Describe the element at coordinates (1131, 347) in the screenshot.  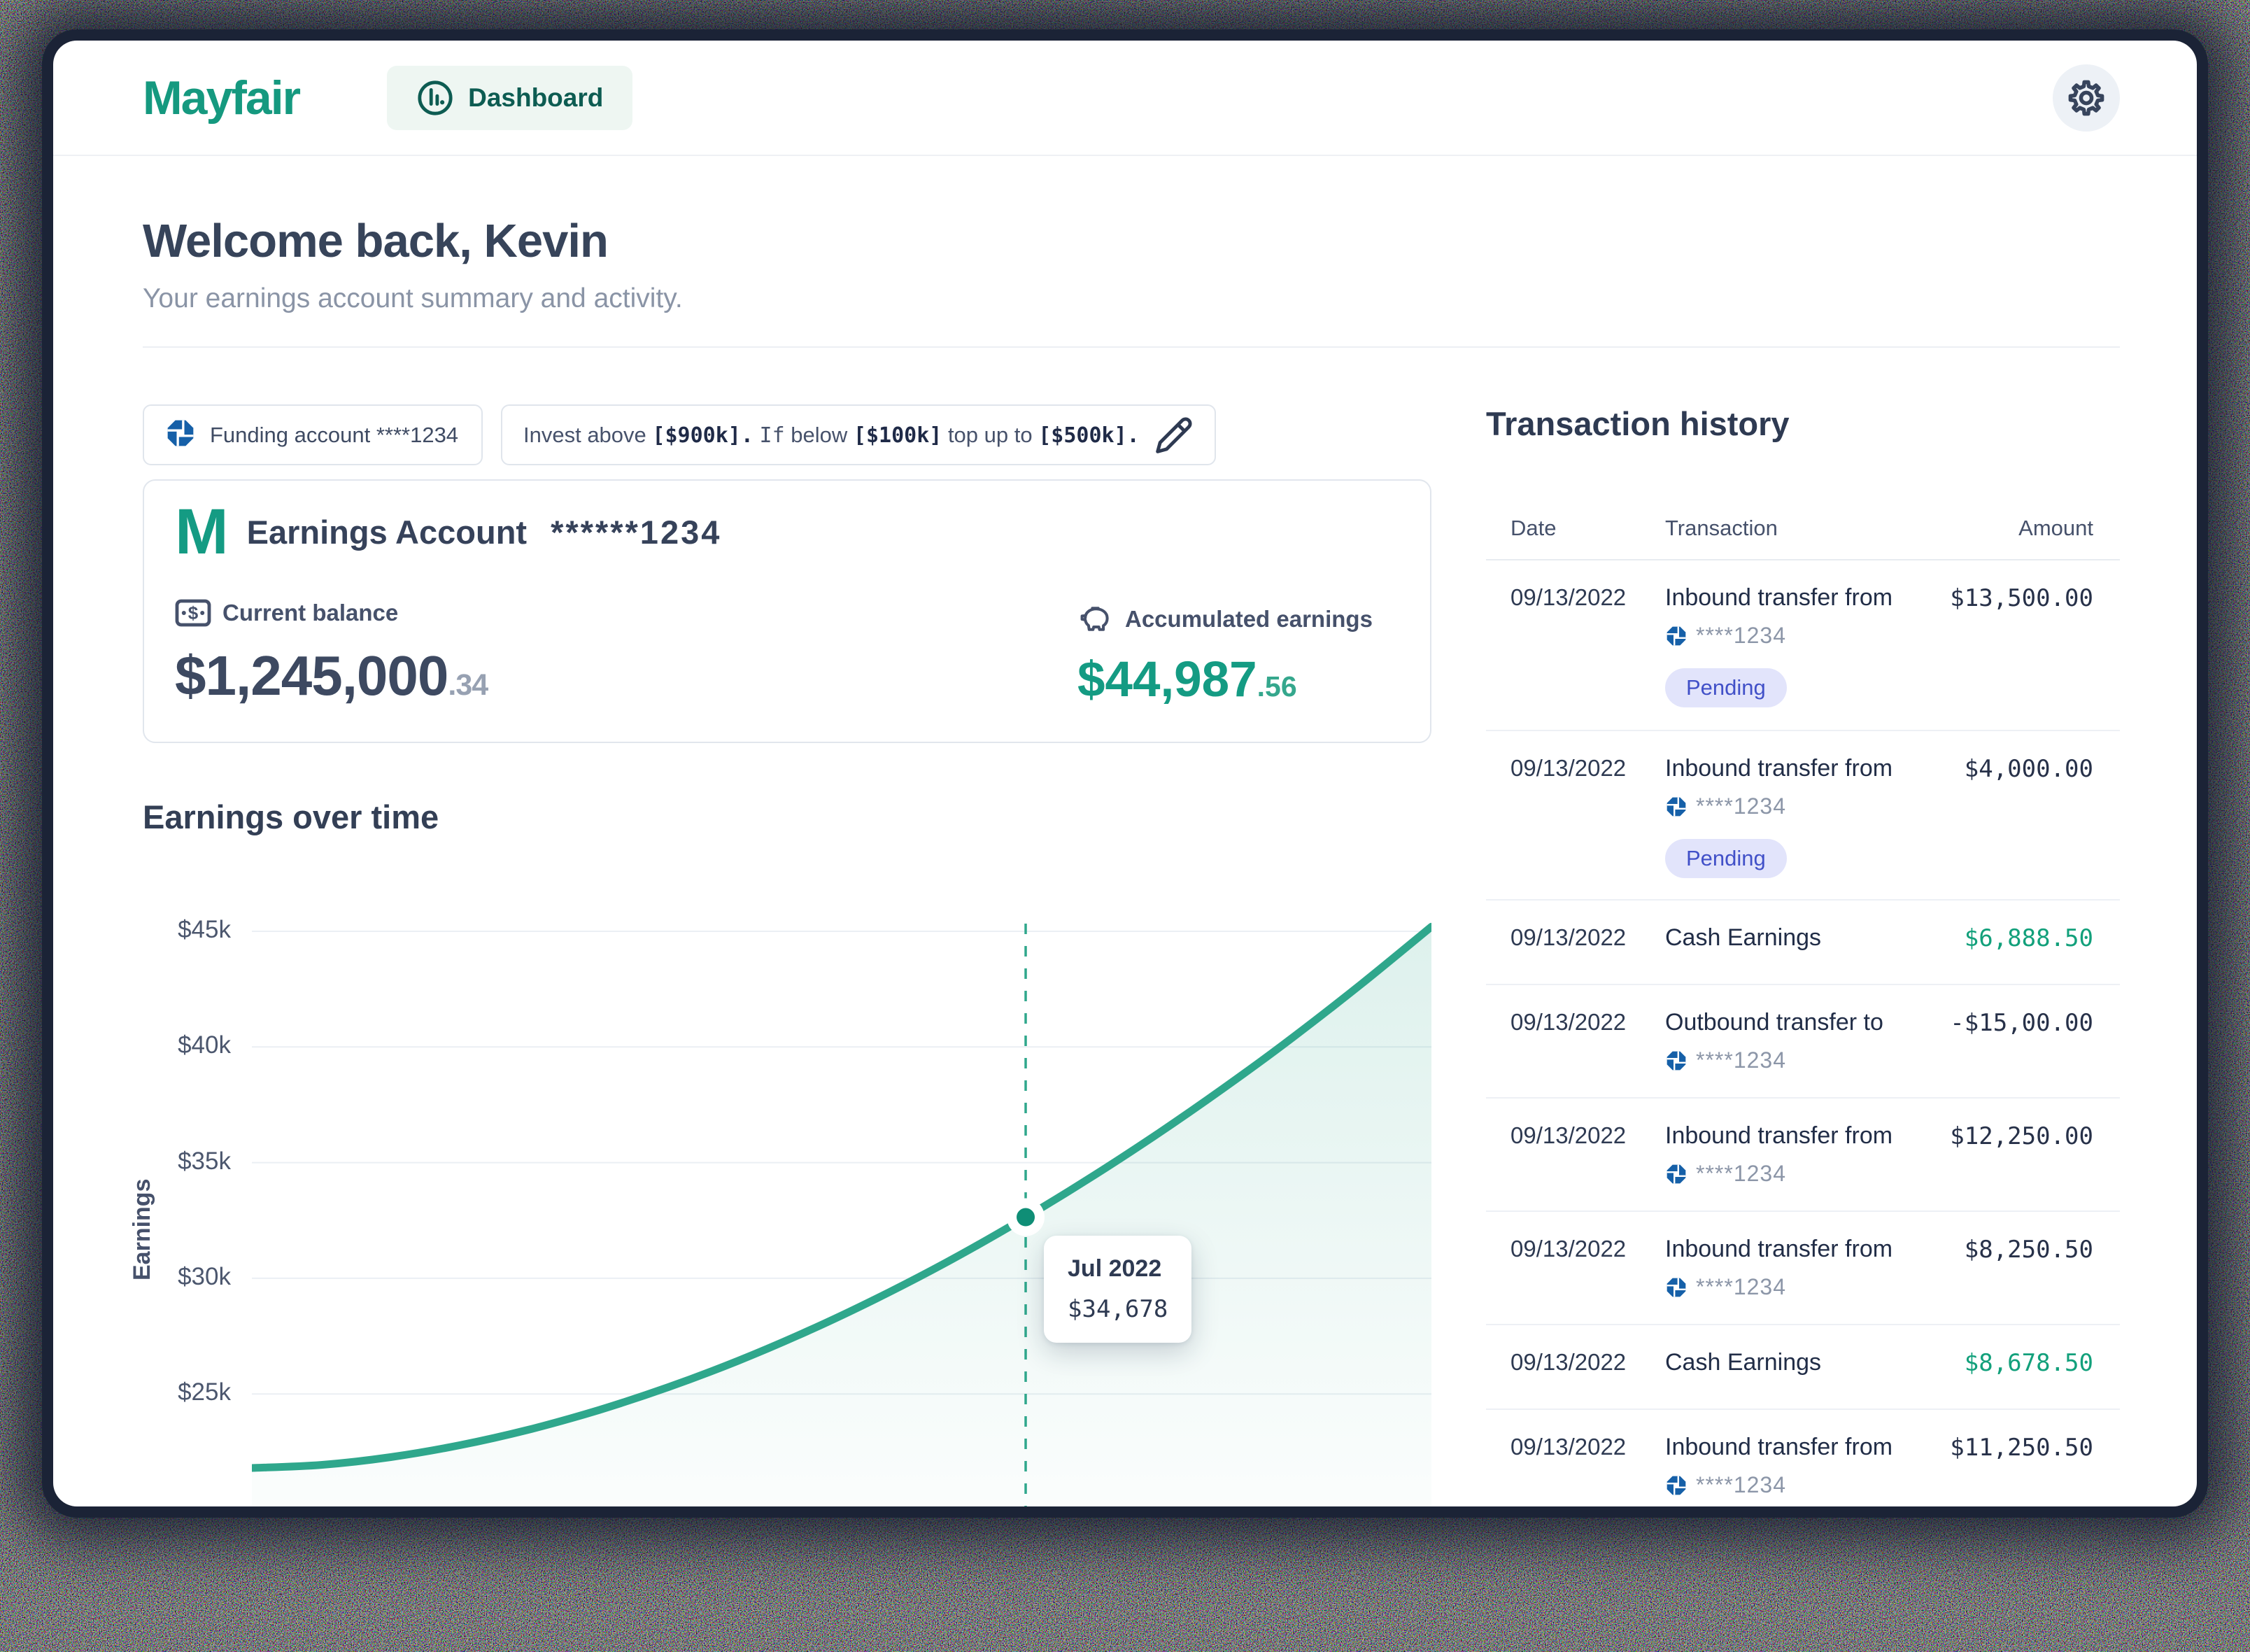
I see `divider` at that location.